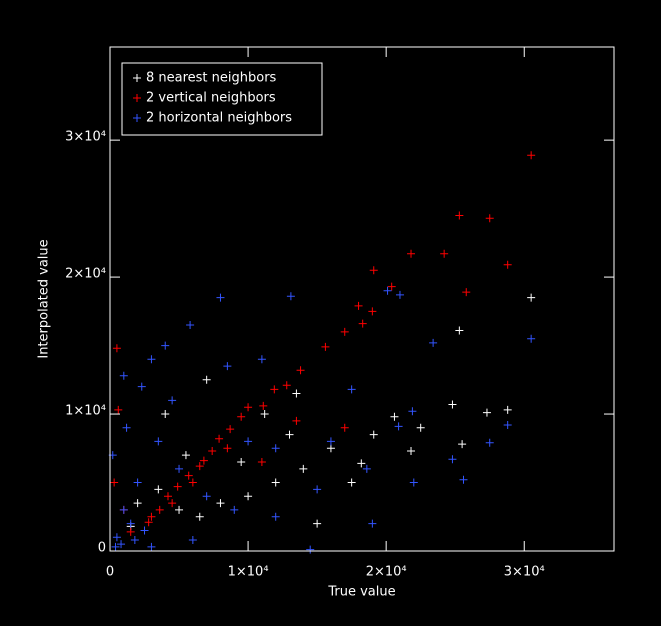  Describe the element at coordinates (524, 572) in the screenshot. I see `x-tick-label: 3×10⁴` at that location.